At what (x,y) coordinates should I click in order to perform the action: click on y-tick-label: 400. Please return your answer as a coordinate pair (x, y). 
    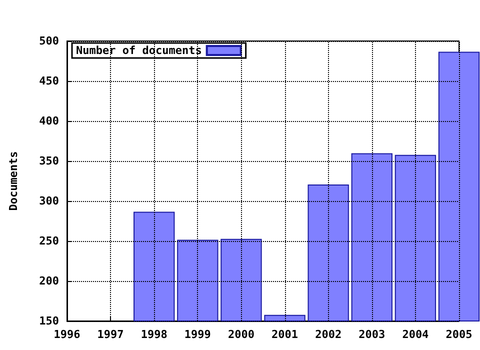
    Looking at the image, I should click on (49, 121).